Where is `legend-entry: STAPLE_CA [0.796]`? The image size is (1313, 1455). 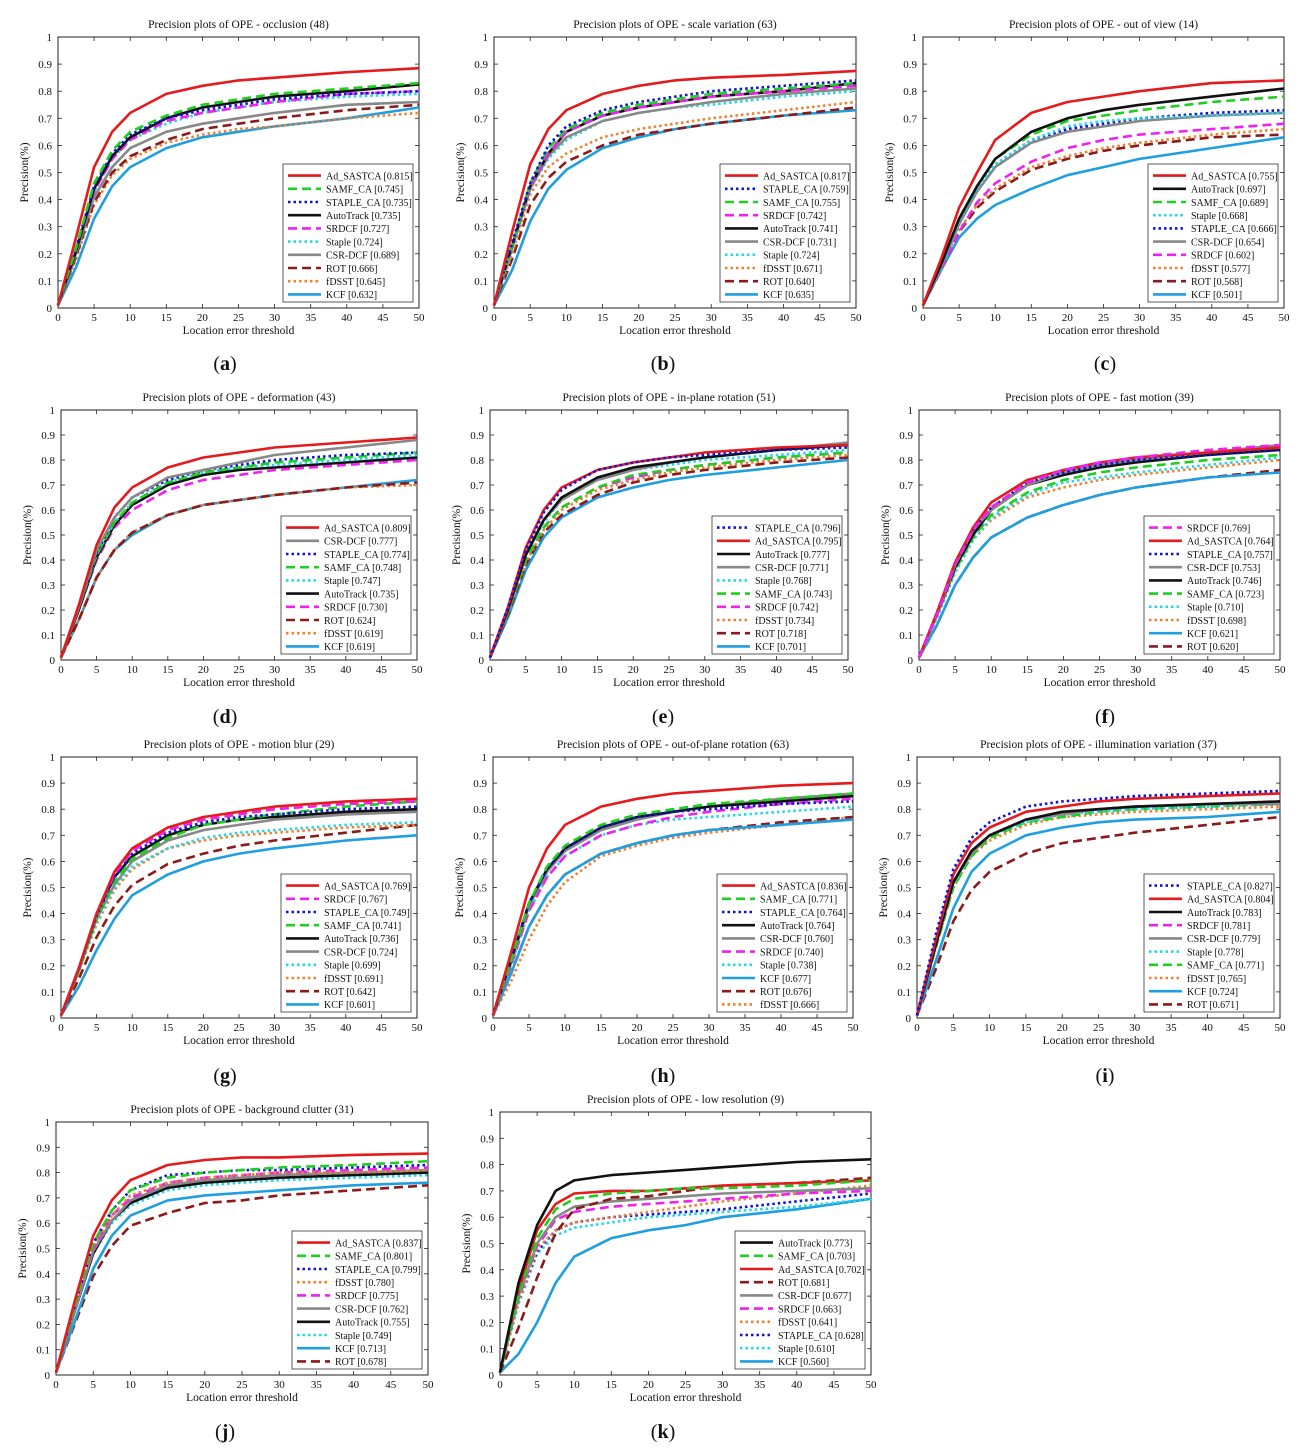 legend-entry: STAPLE_CA [0.796] is located at coordinates (798, 528).